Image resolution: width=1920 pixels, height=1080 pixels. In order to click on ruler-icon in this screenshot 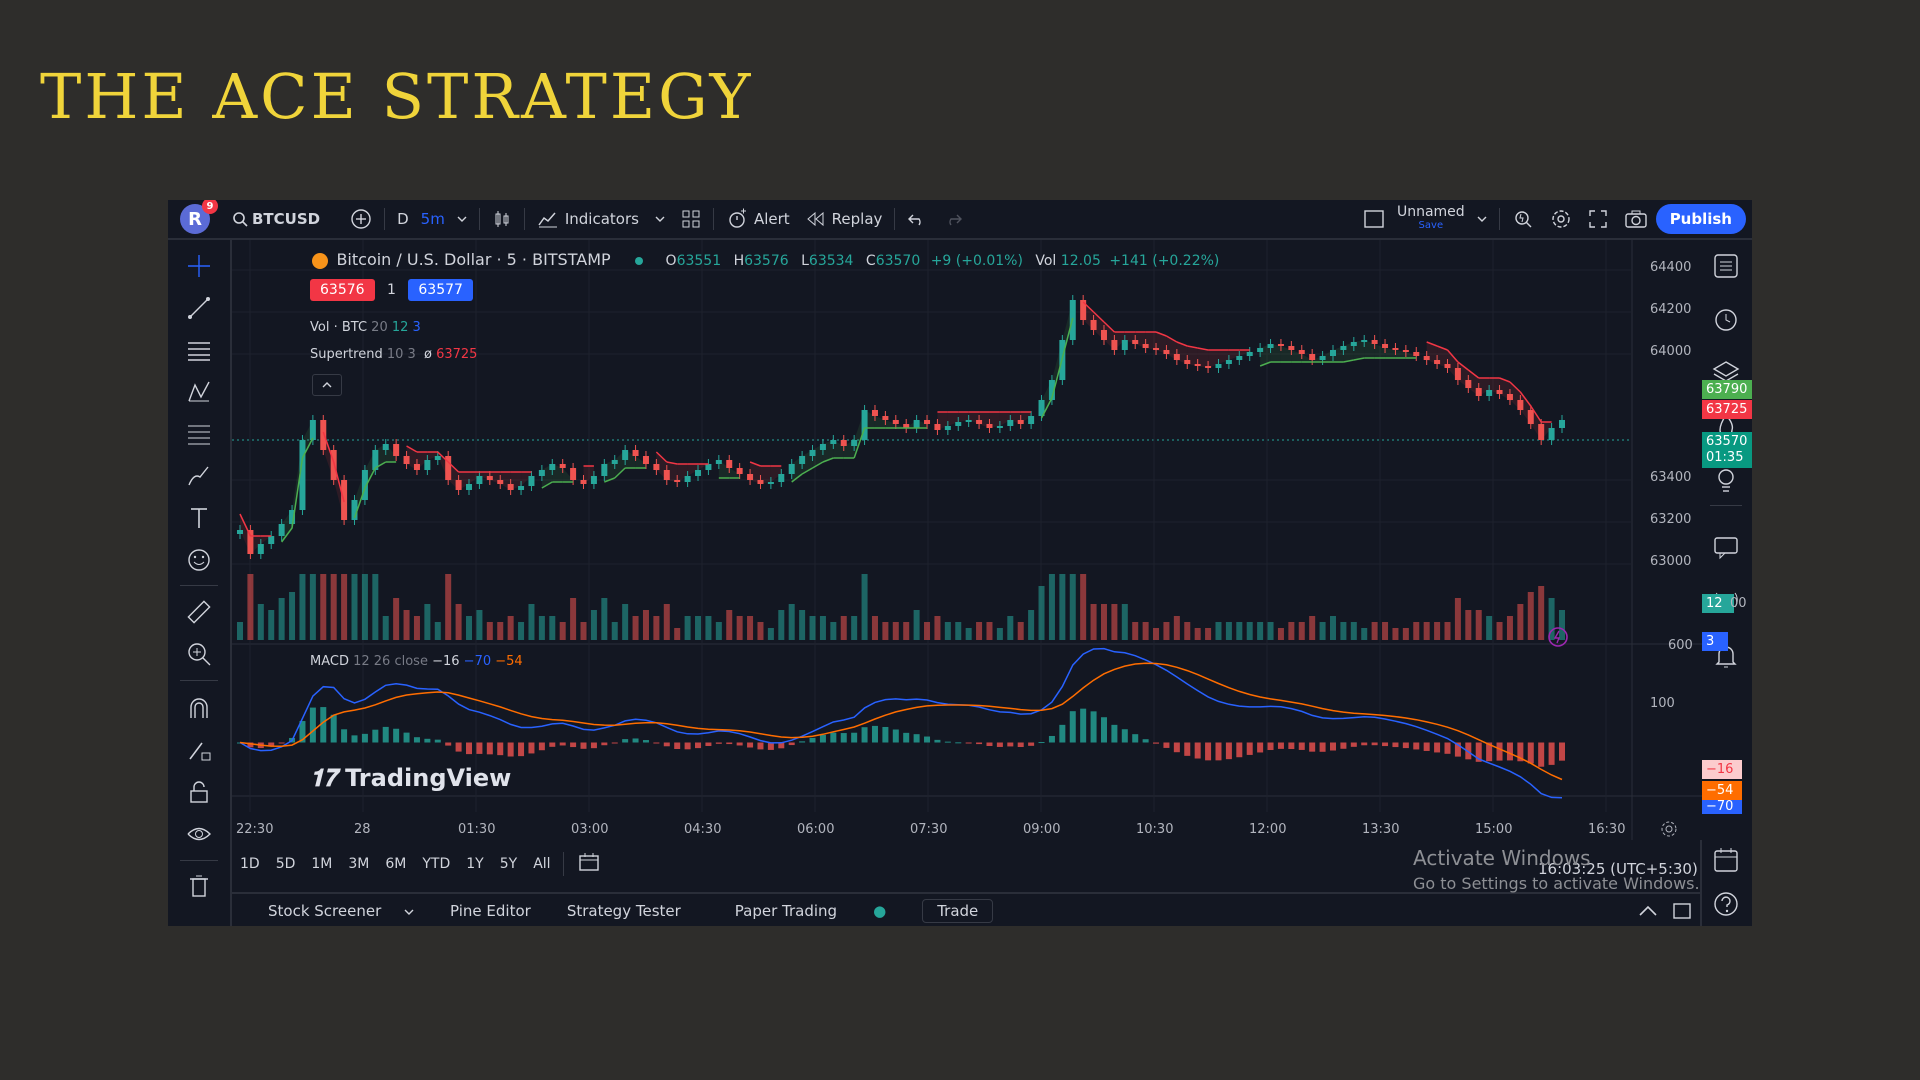, I will do `click(199, 612)`.